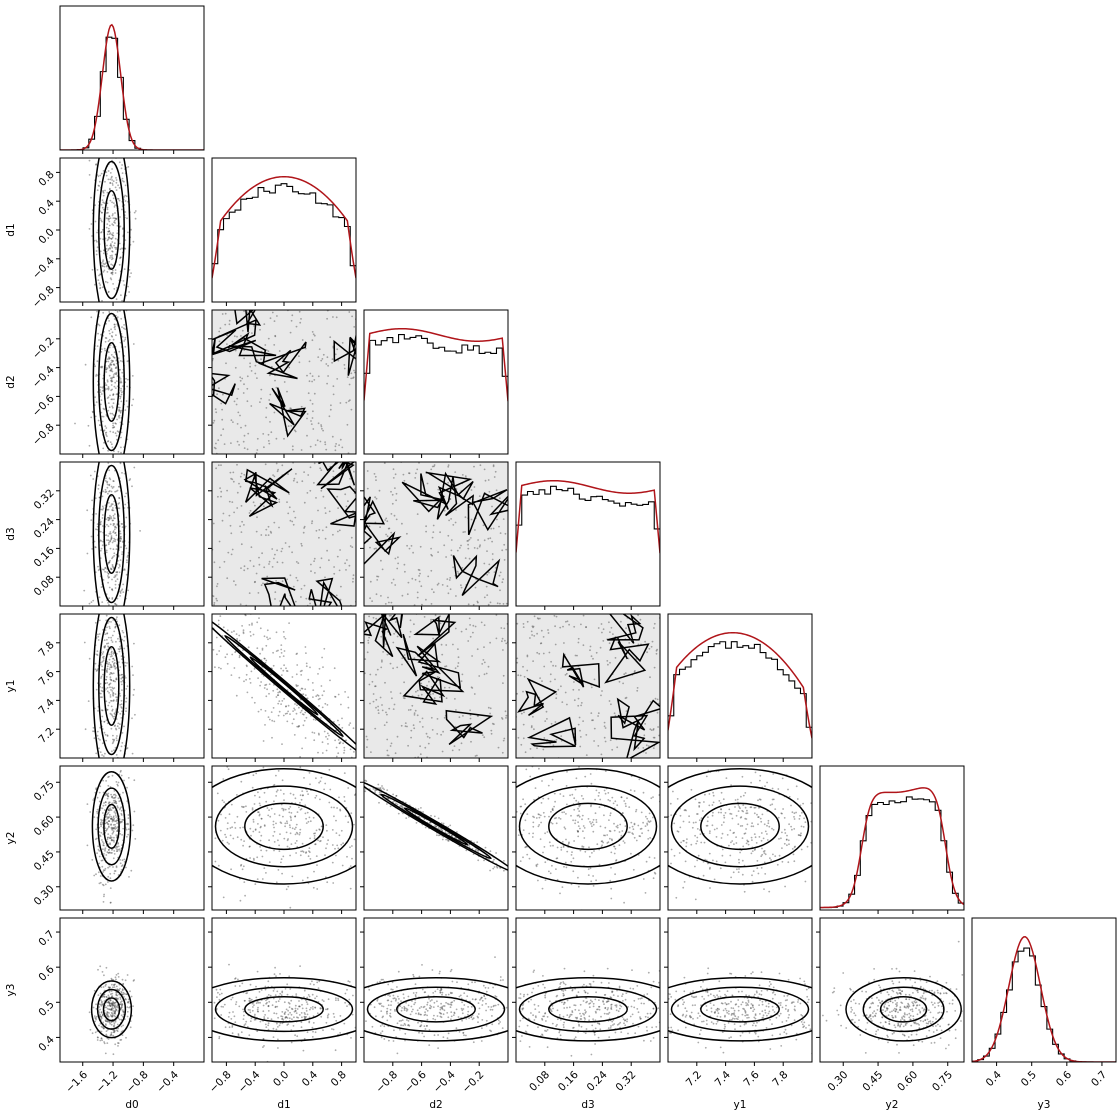 This screenshot has height=1118, width=1118. Describe the element at coordinates (132, 686) in the screenshot. I see `joint-panel-d0-y1` at that location.